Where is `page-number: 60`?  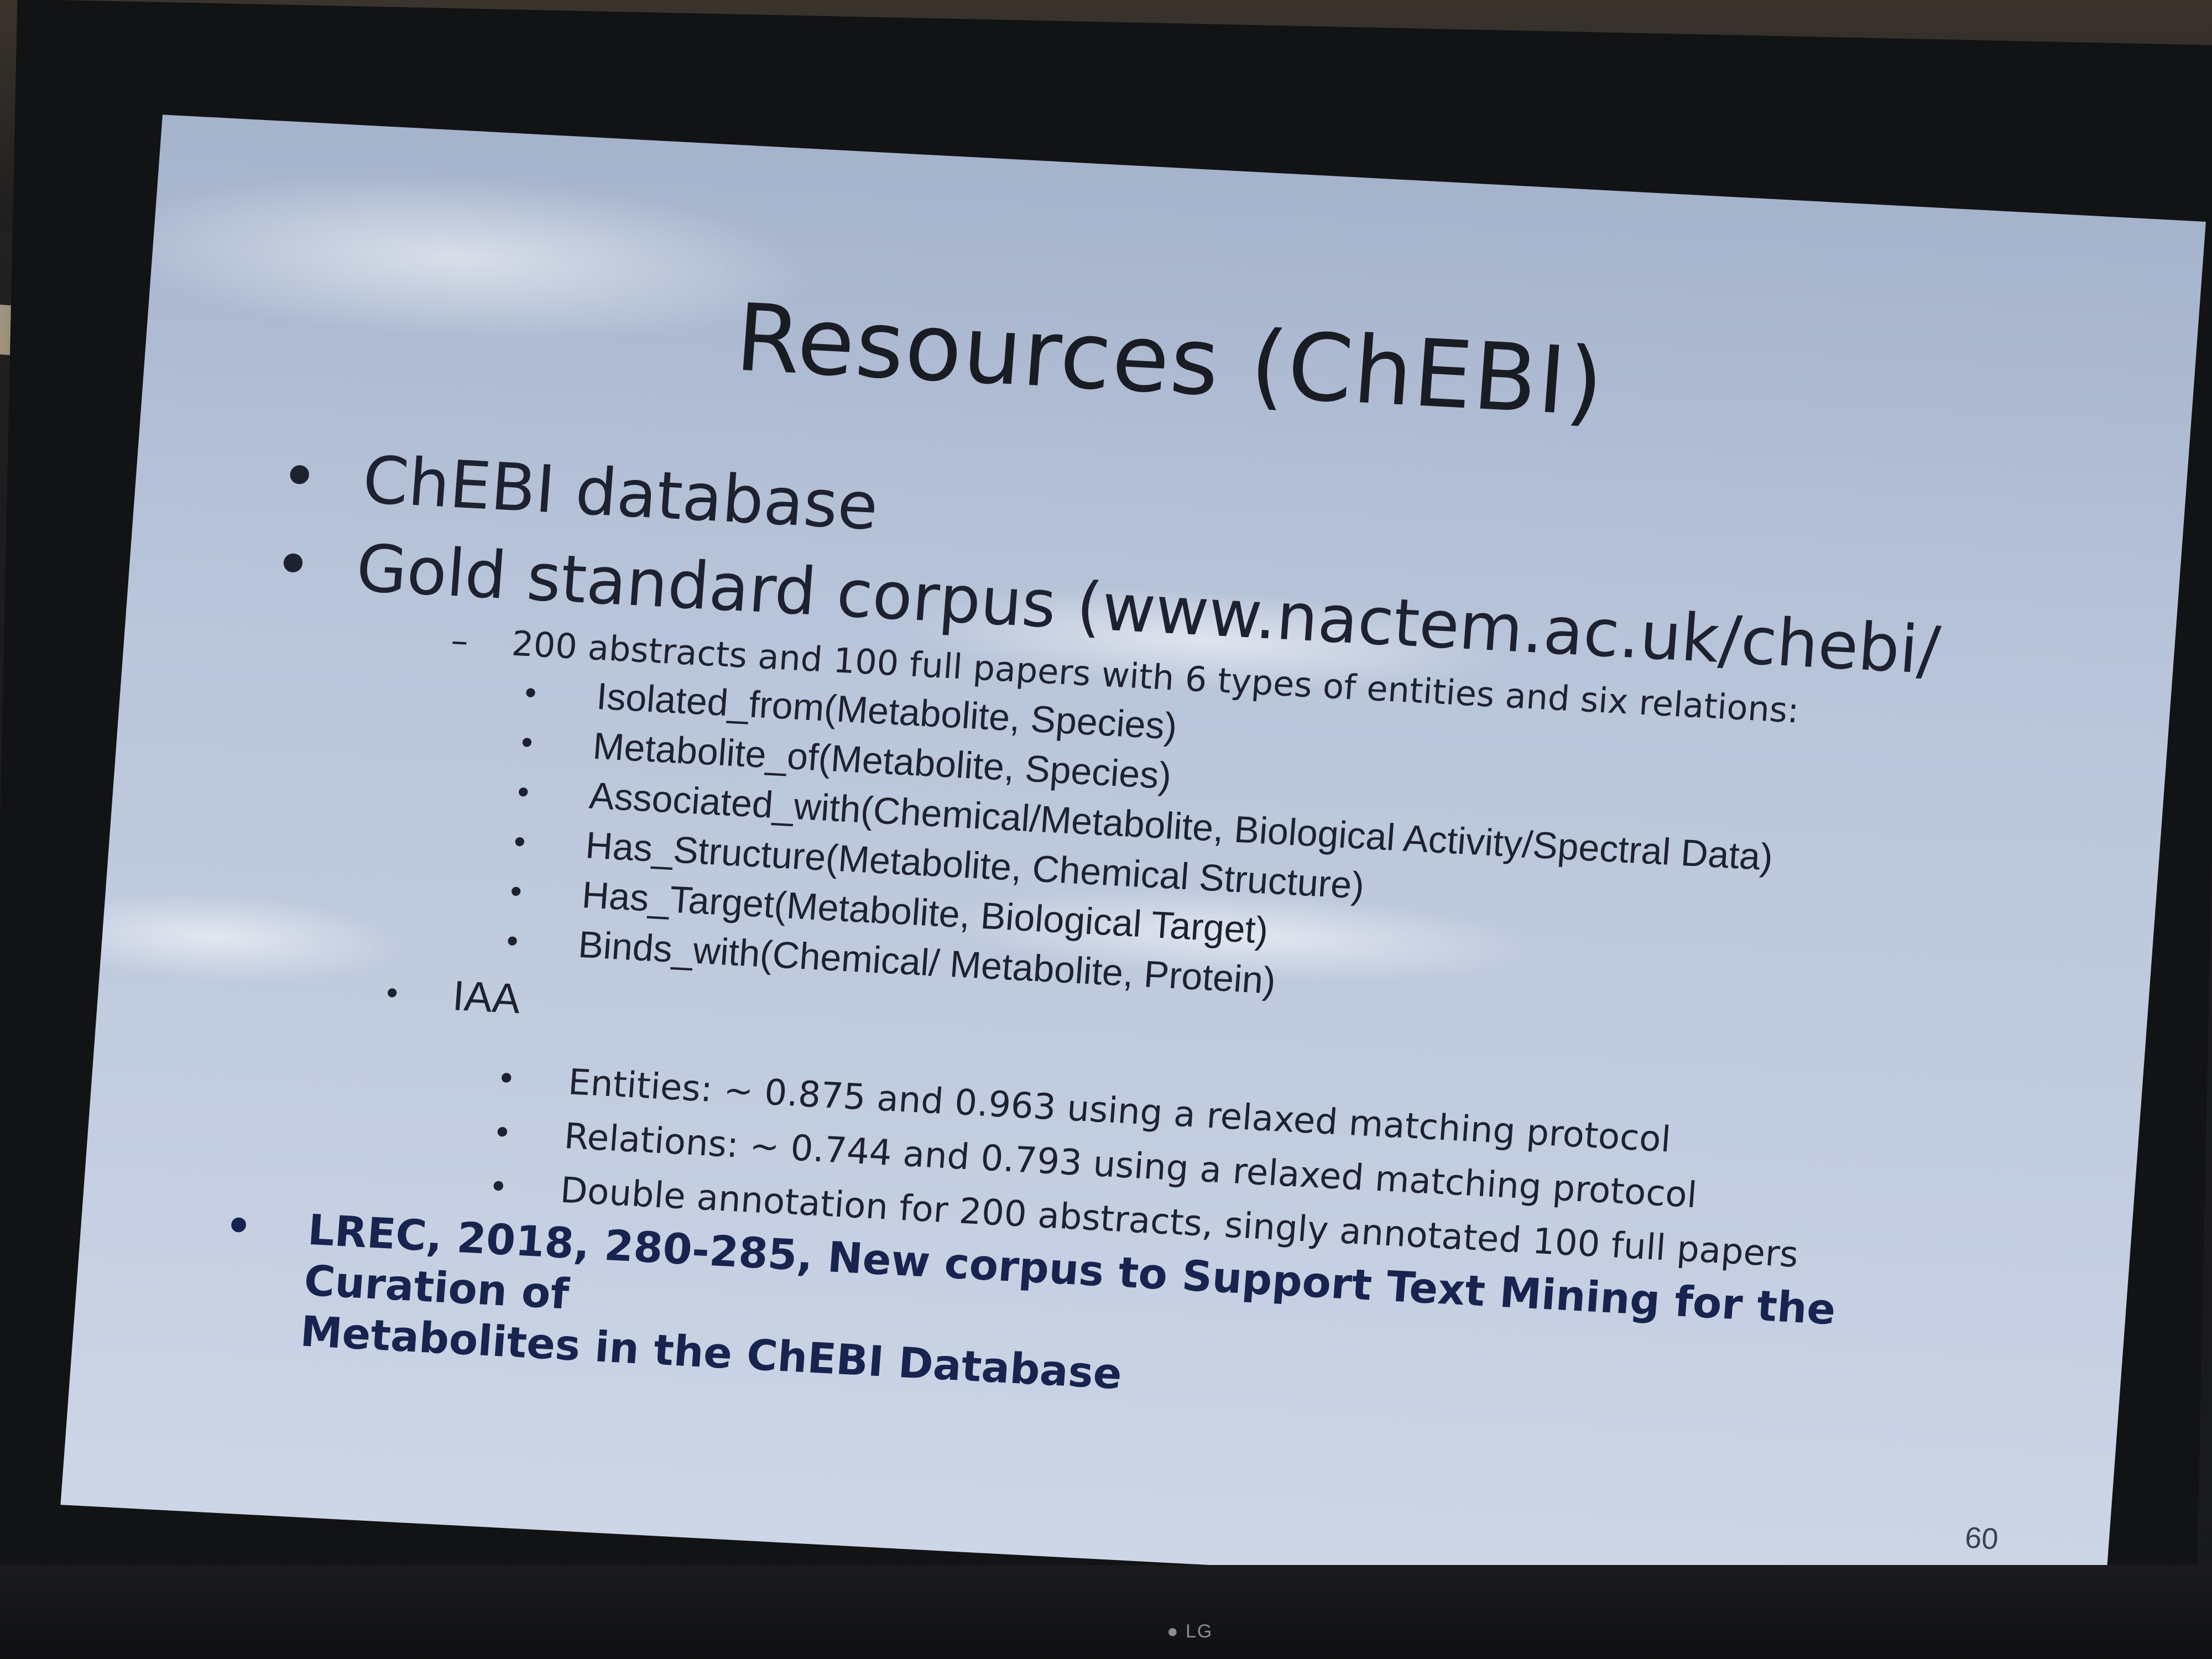
page-number: 60 is located at coordinates (1982, 1539).